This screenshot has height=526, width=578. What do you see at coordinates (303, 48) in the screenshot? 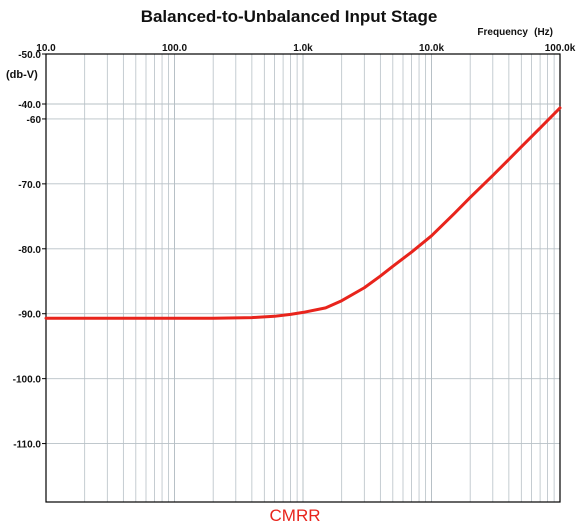
I see `x-tick-label: 1.0k` at bounding box center [303, 48].